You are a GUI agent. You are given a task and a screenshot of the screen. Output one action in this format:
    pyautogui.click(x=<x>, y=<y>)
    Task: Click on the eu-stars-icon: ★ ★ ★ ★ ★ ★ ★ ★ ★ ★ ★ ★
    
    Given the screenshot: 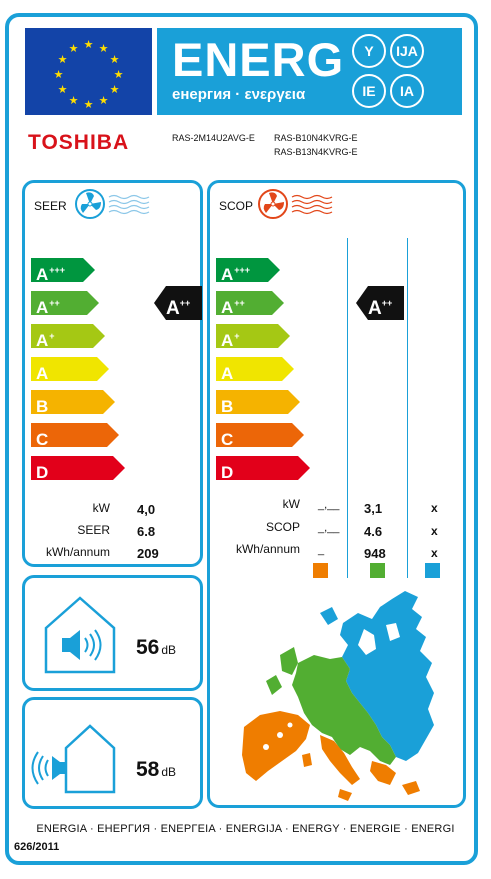 What is the action you would take?
    pyautogui.click(x=89, y=74)
    